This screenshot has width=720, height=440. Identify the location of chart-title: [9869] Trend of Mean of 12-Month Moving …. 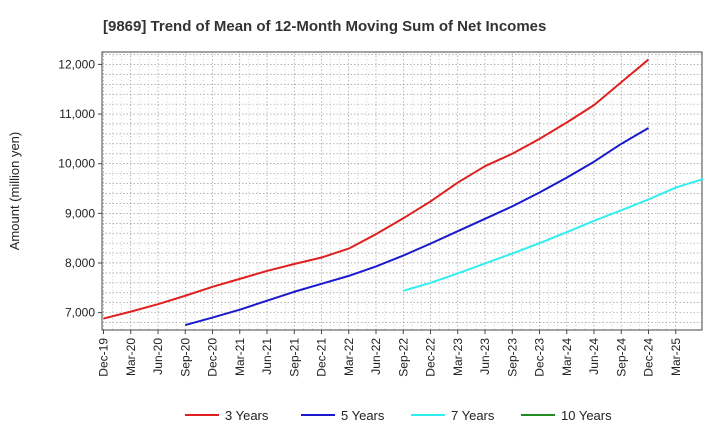
(324, 26).